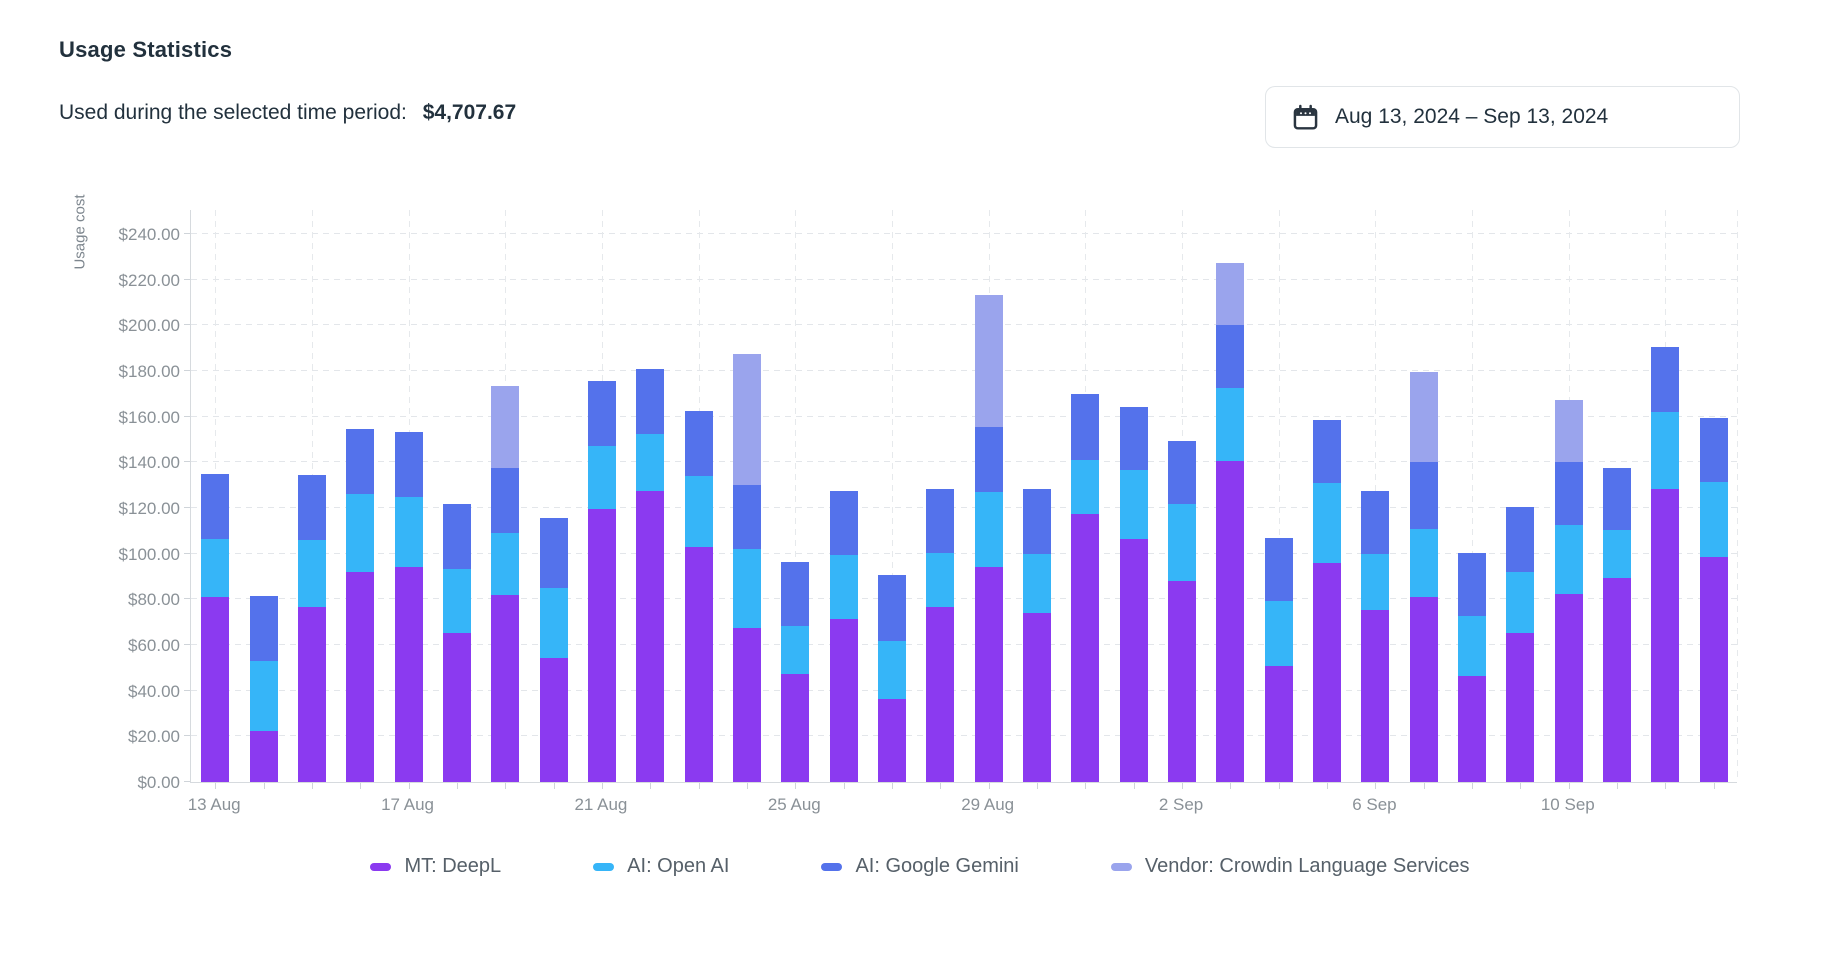 Image resolution: width=1839 pixels, height=954 pixels. I want to click on x-tick-label: 17 Aug, so click(408, 804).